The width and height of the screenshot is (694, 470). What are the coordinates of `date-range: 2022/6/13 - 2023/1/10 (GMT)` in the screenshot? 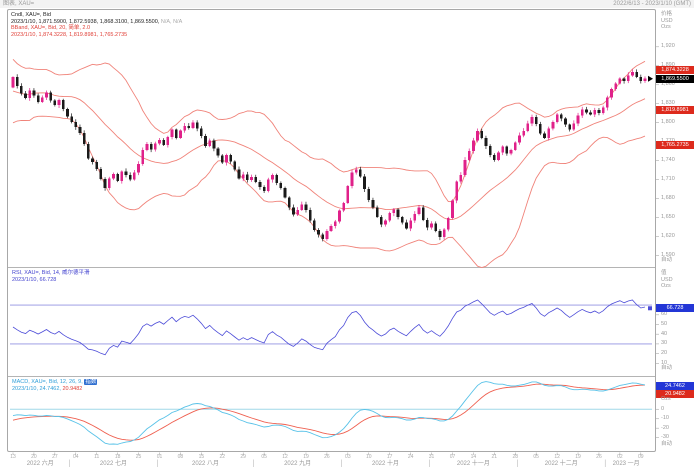 It's located at (652, 4).